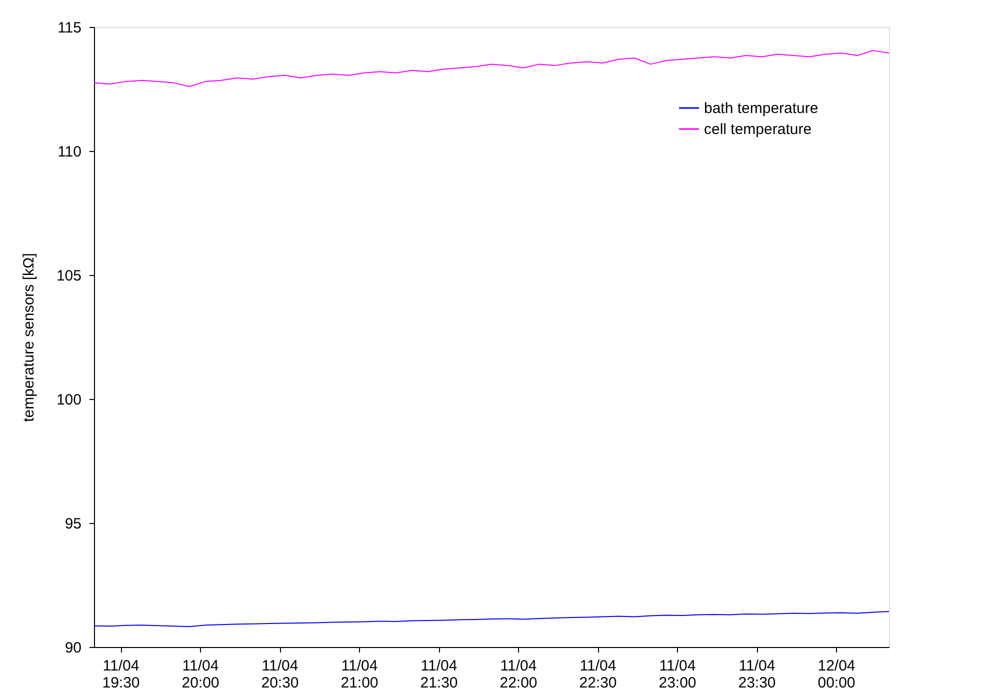  I want to click on y-axis-title: temperature sensors [kΩ], so click(29, 337).